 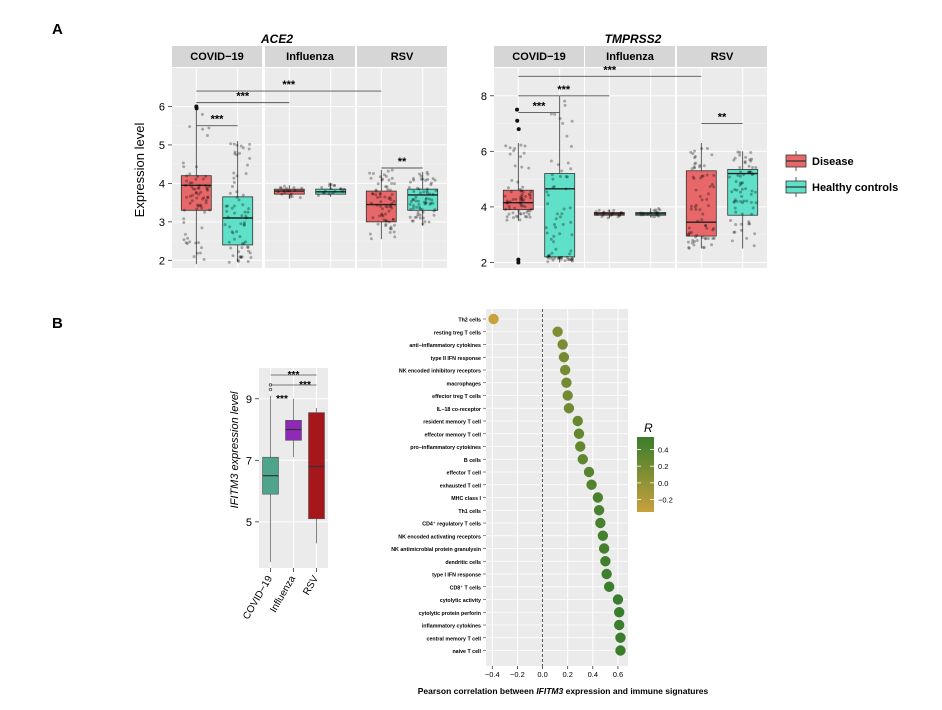 What do you see at coordinates (492, 674) in the screenshot?
I see `x-tick-label: −0.4` at bounding box center [492, 674].